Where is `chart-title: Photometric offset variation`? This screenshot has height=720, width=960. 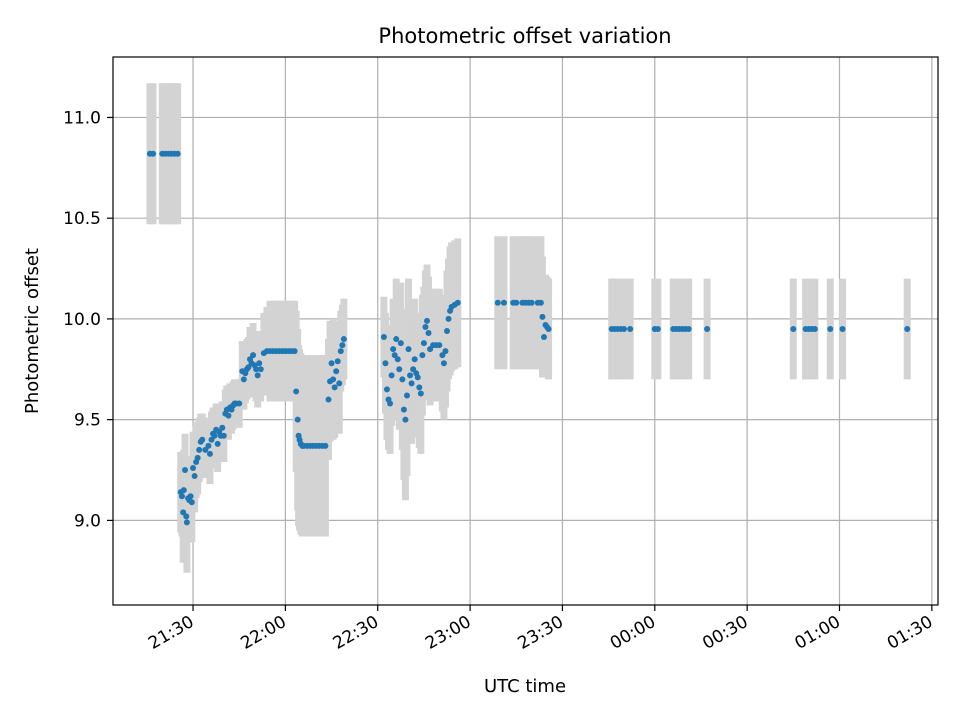 chart-title: Photometric offset variation is located at coordinates (524, 36).